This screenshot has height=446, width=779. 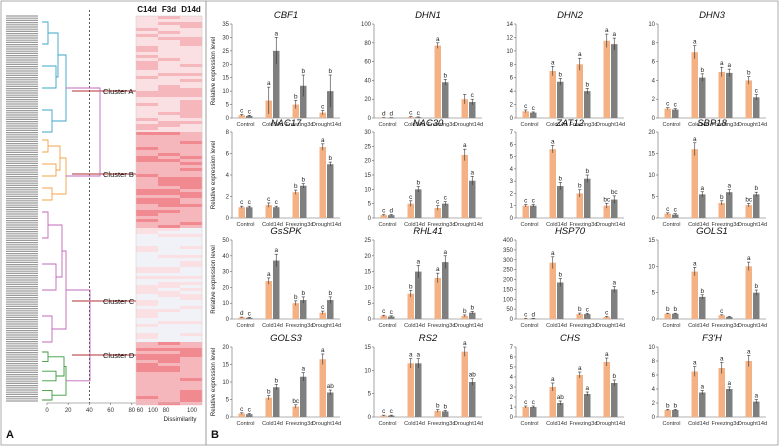 I want to click on gene-title: F3'H, so click(x=712, y=338).